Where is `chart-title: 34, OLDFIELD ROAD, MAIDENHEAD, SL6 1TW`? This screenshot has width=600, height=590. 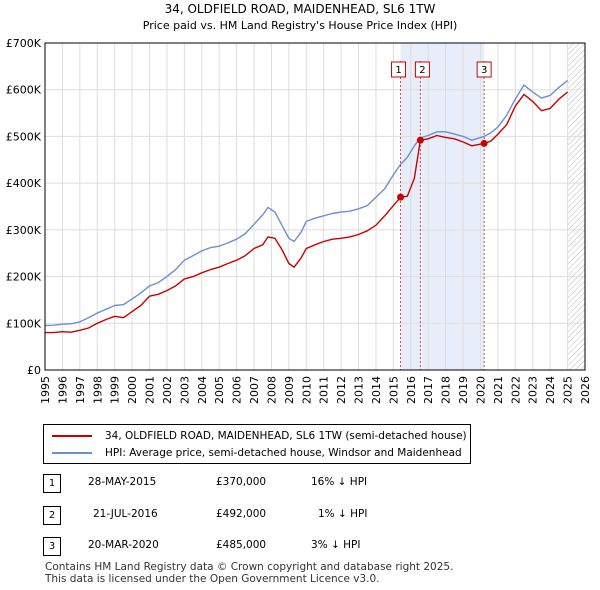 chart-title: 34, OLDFIELD ROAD, MAIDENHEAD, SL6 1TW is located at coordinates (300, 9).